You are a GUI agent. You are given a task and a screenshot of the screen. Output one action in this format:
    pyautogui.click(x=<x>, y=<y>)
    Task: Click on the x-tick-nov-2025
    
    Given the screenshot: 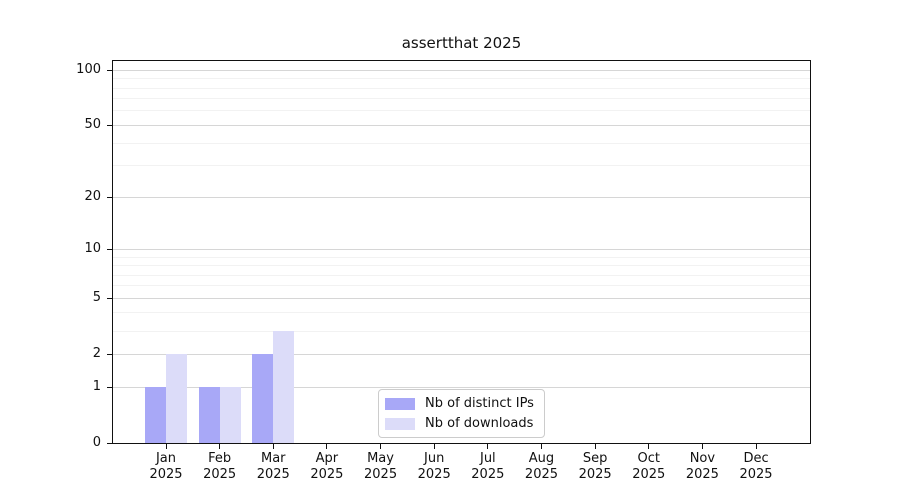 What is the action you would take?
    pyautogui.click(x=702, y=446)
    